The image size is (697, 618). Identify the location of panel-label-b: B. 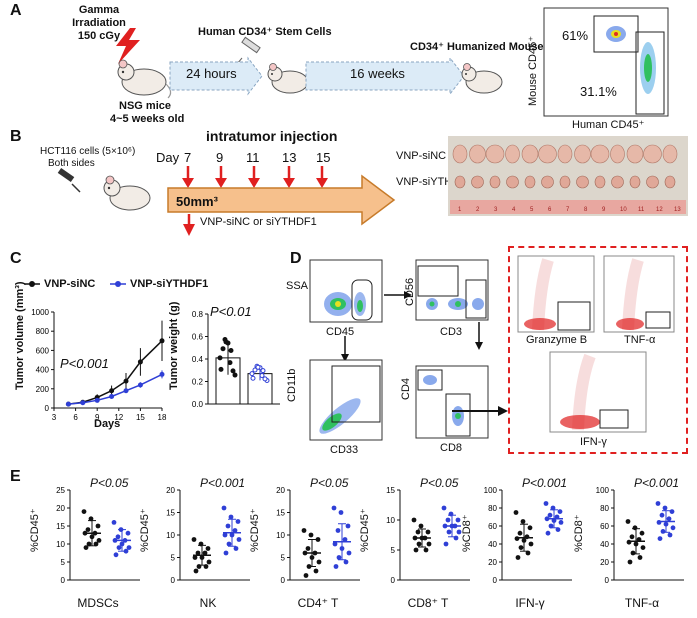
(16, 136).